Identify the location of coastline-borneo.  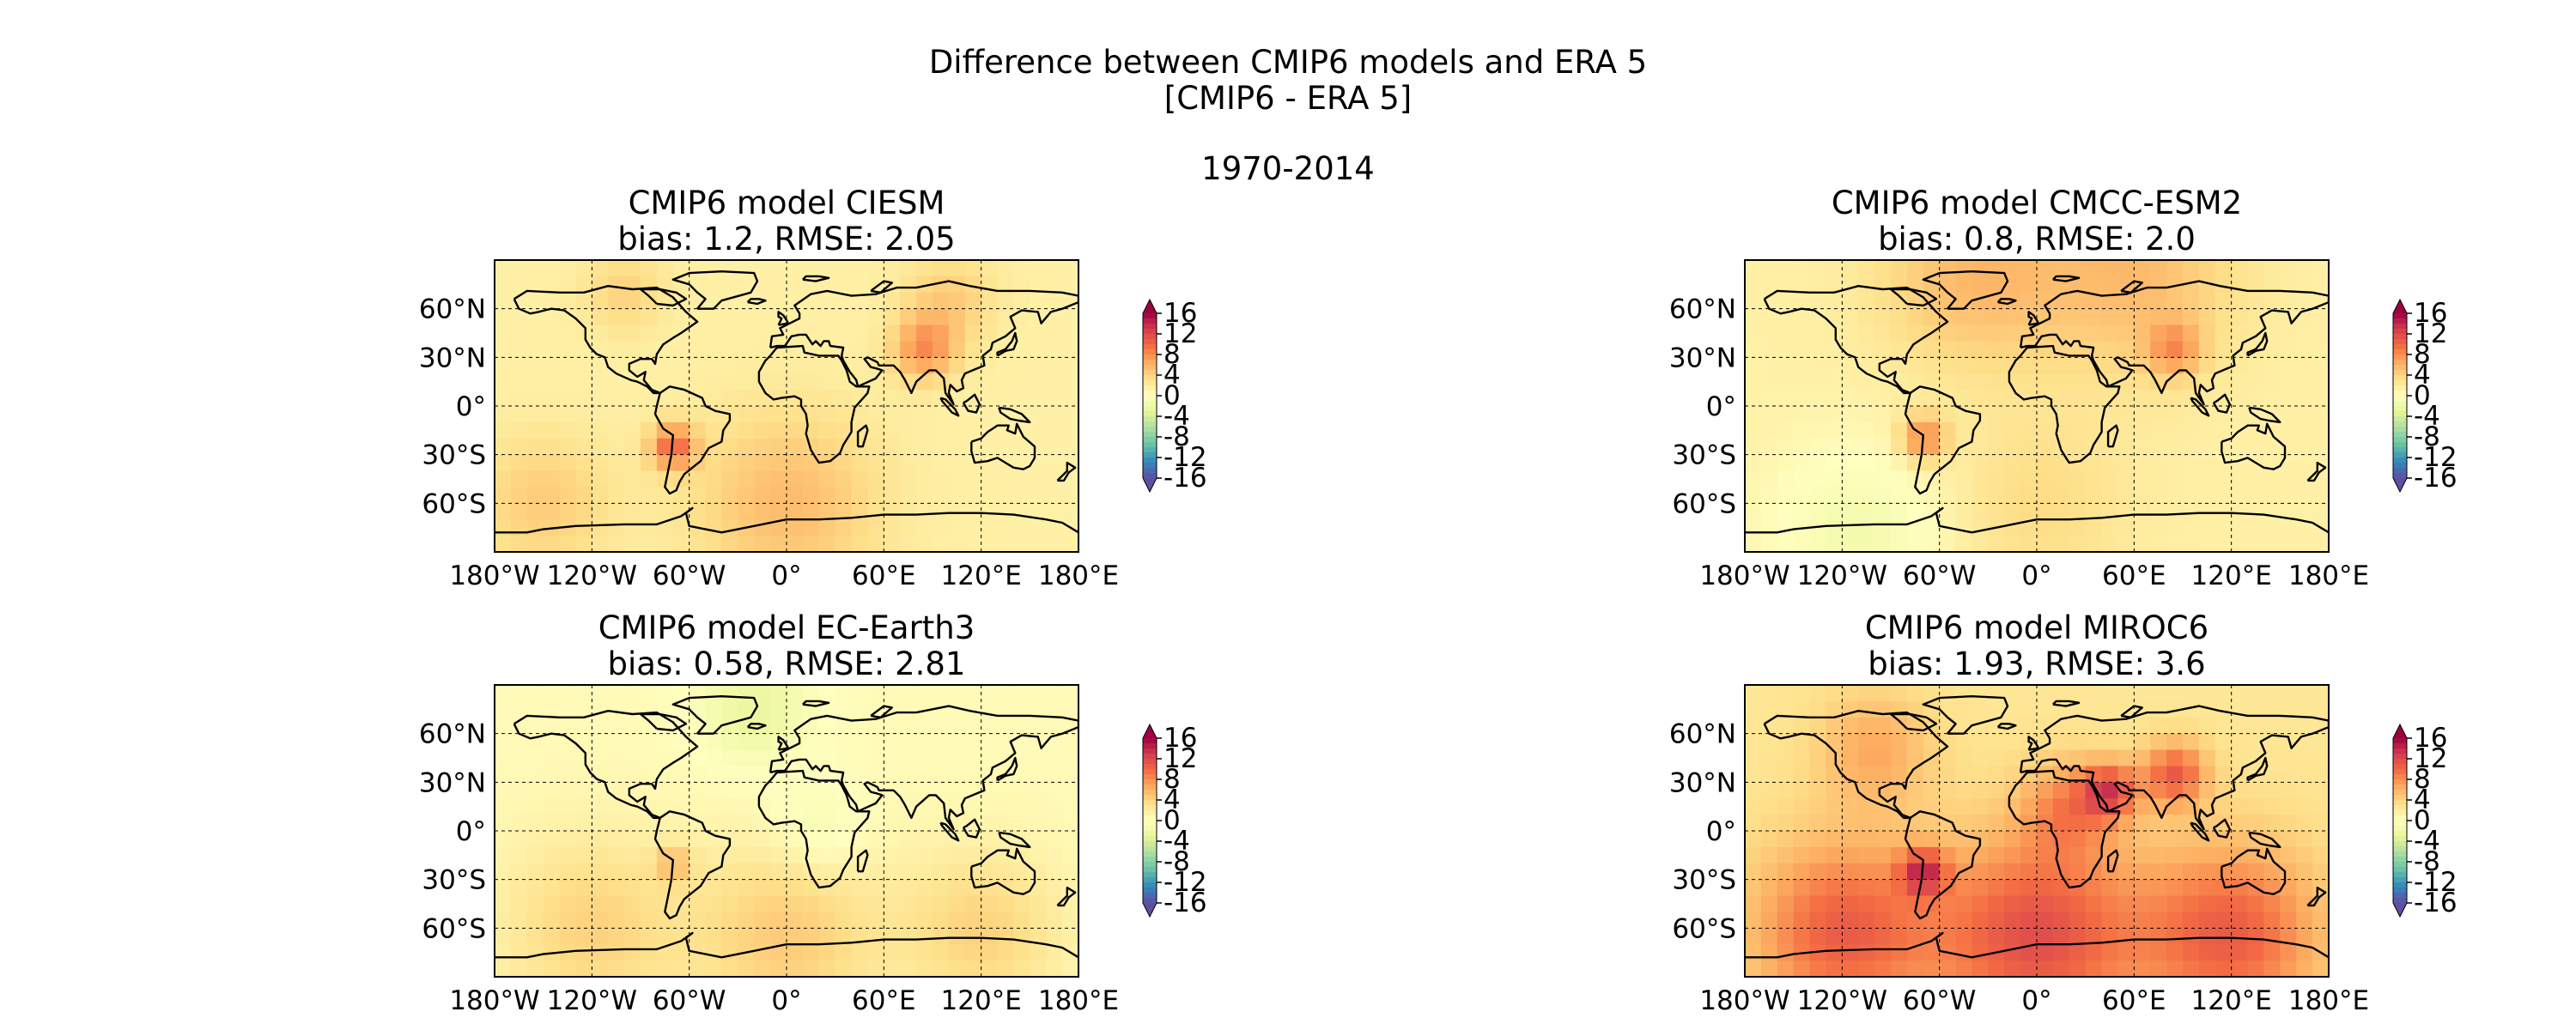
(972, 828).